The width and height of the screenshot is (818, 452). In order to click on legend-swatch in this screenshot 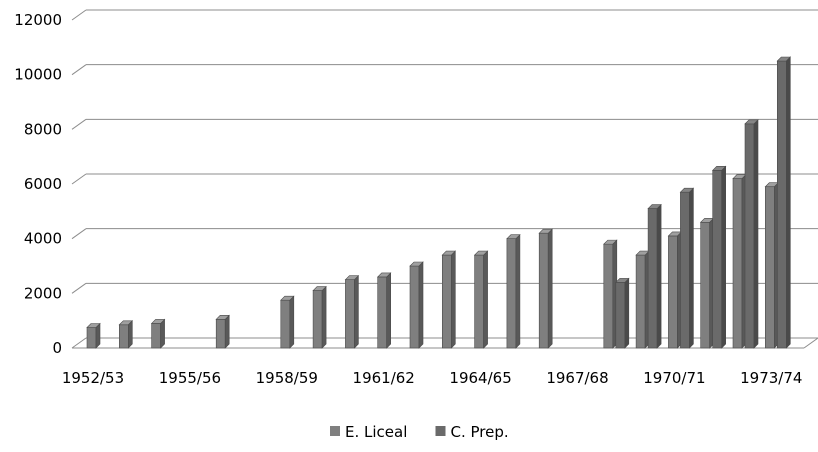, I will do `click(440, 431)`.